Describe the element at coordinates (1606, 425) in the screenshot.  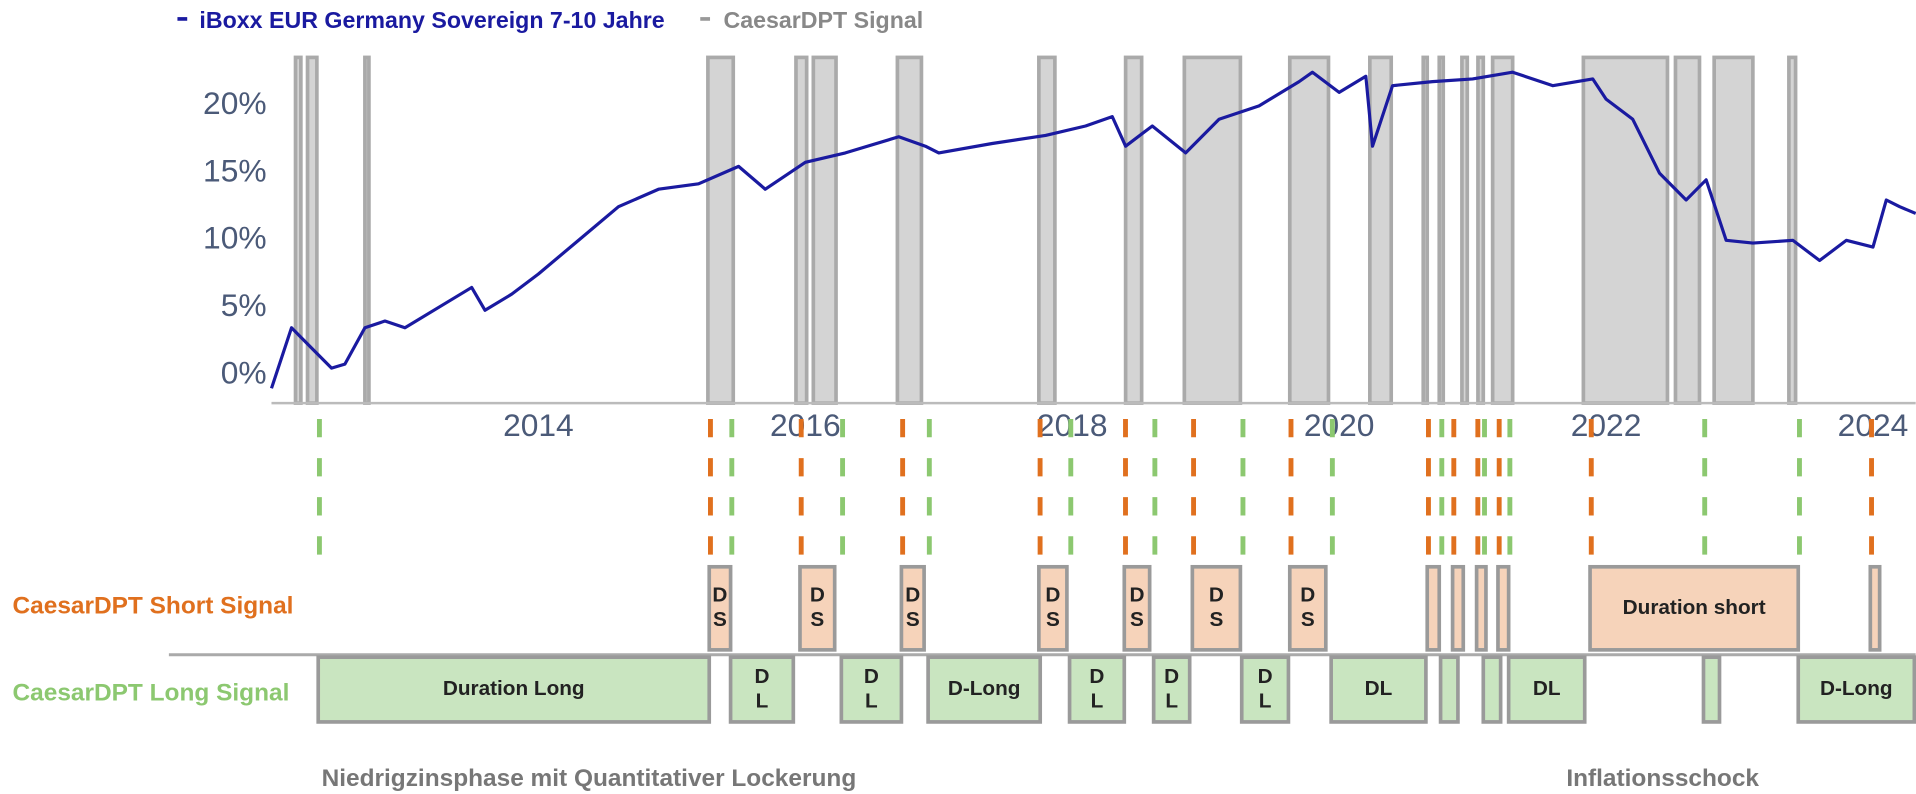
I see `x-tick-label: 2022` at that location.